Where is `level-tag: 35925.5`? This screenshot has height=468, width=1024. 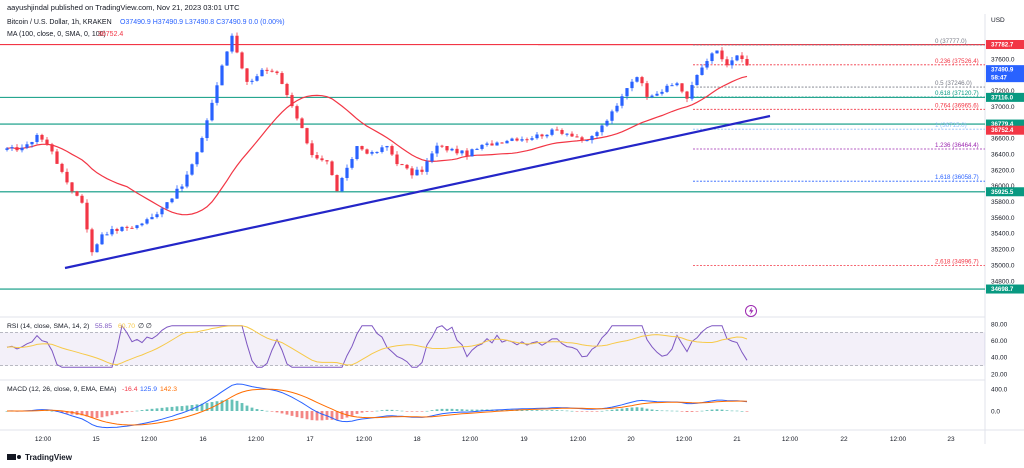 level-tag: 35925.5 is located at coordinates (1002, 192).